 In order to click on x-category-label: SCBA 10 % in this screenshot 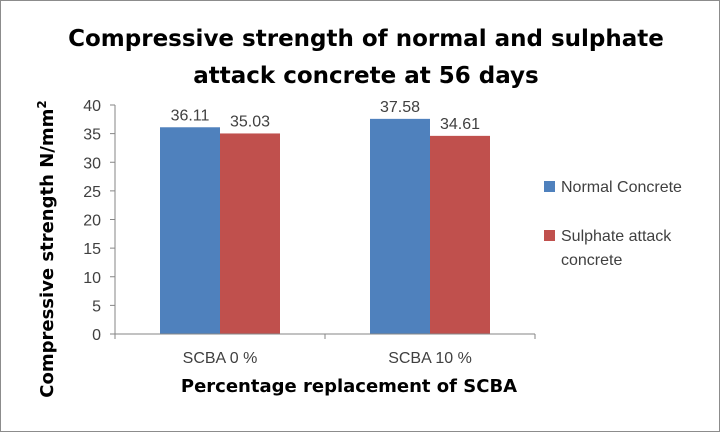, I will do `click(430, 358)`.